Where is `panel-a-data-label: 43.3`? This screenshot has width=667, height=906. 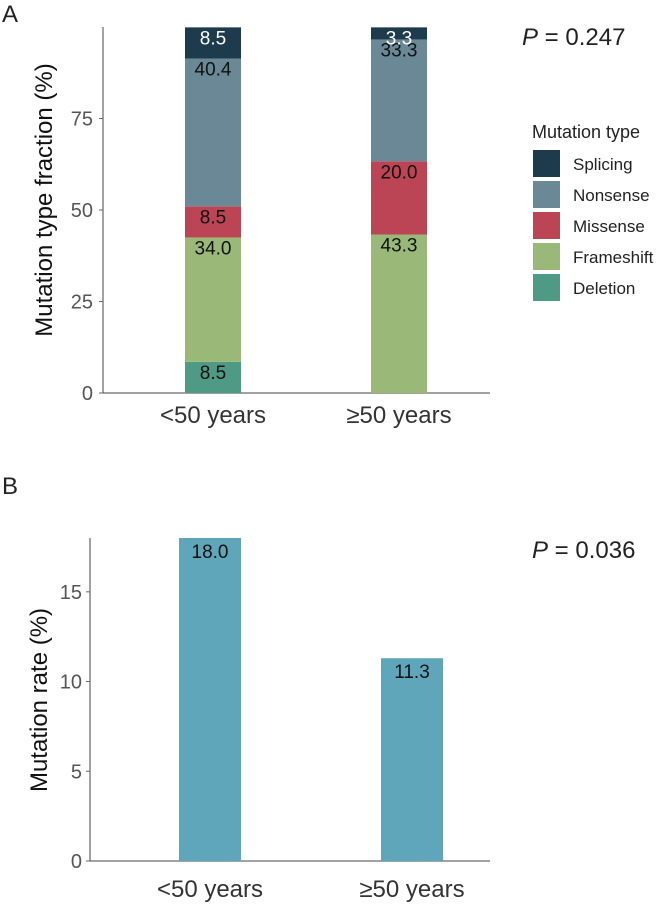 panel-a-data-label: 43.3 is located at coordinates (399, 246).